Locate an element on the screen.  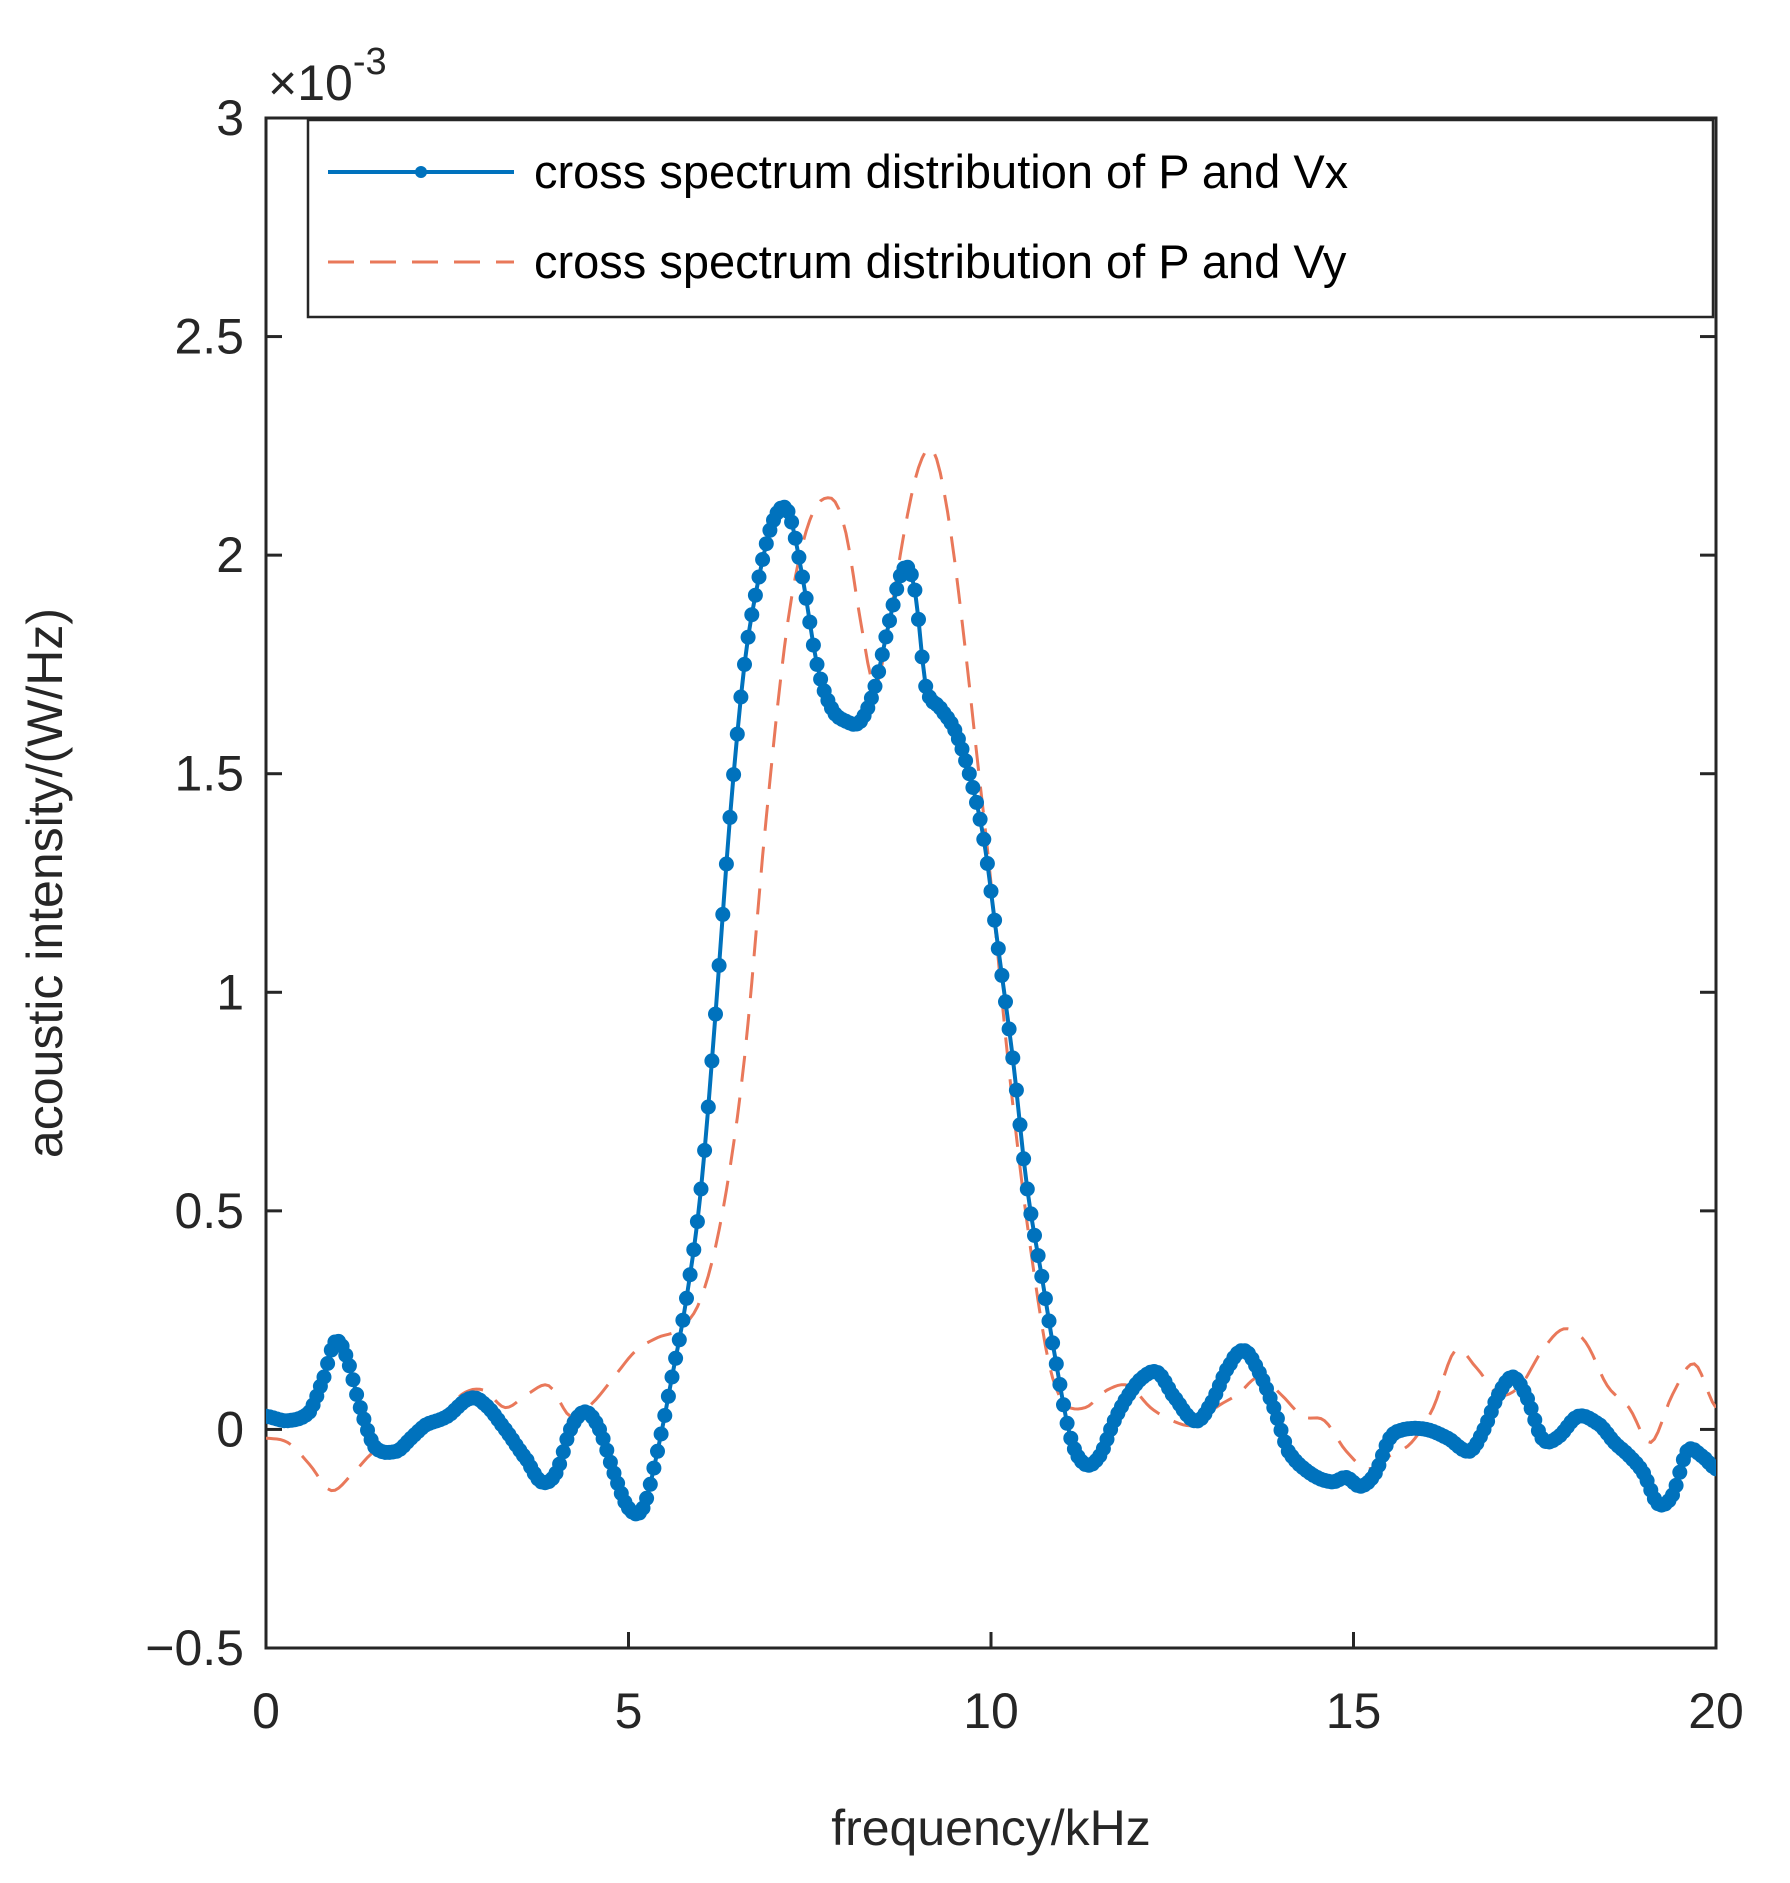
x-tick-label: 20 is located at coordinates (1716, 1711).